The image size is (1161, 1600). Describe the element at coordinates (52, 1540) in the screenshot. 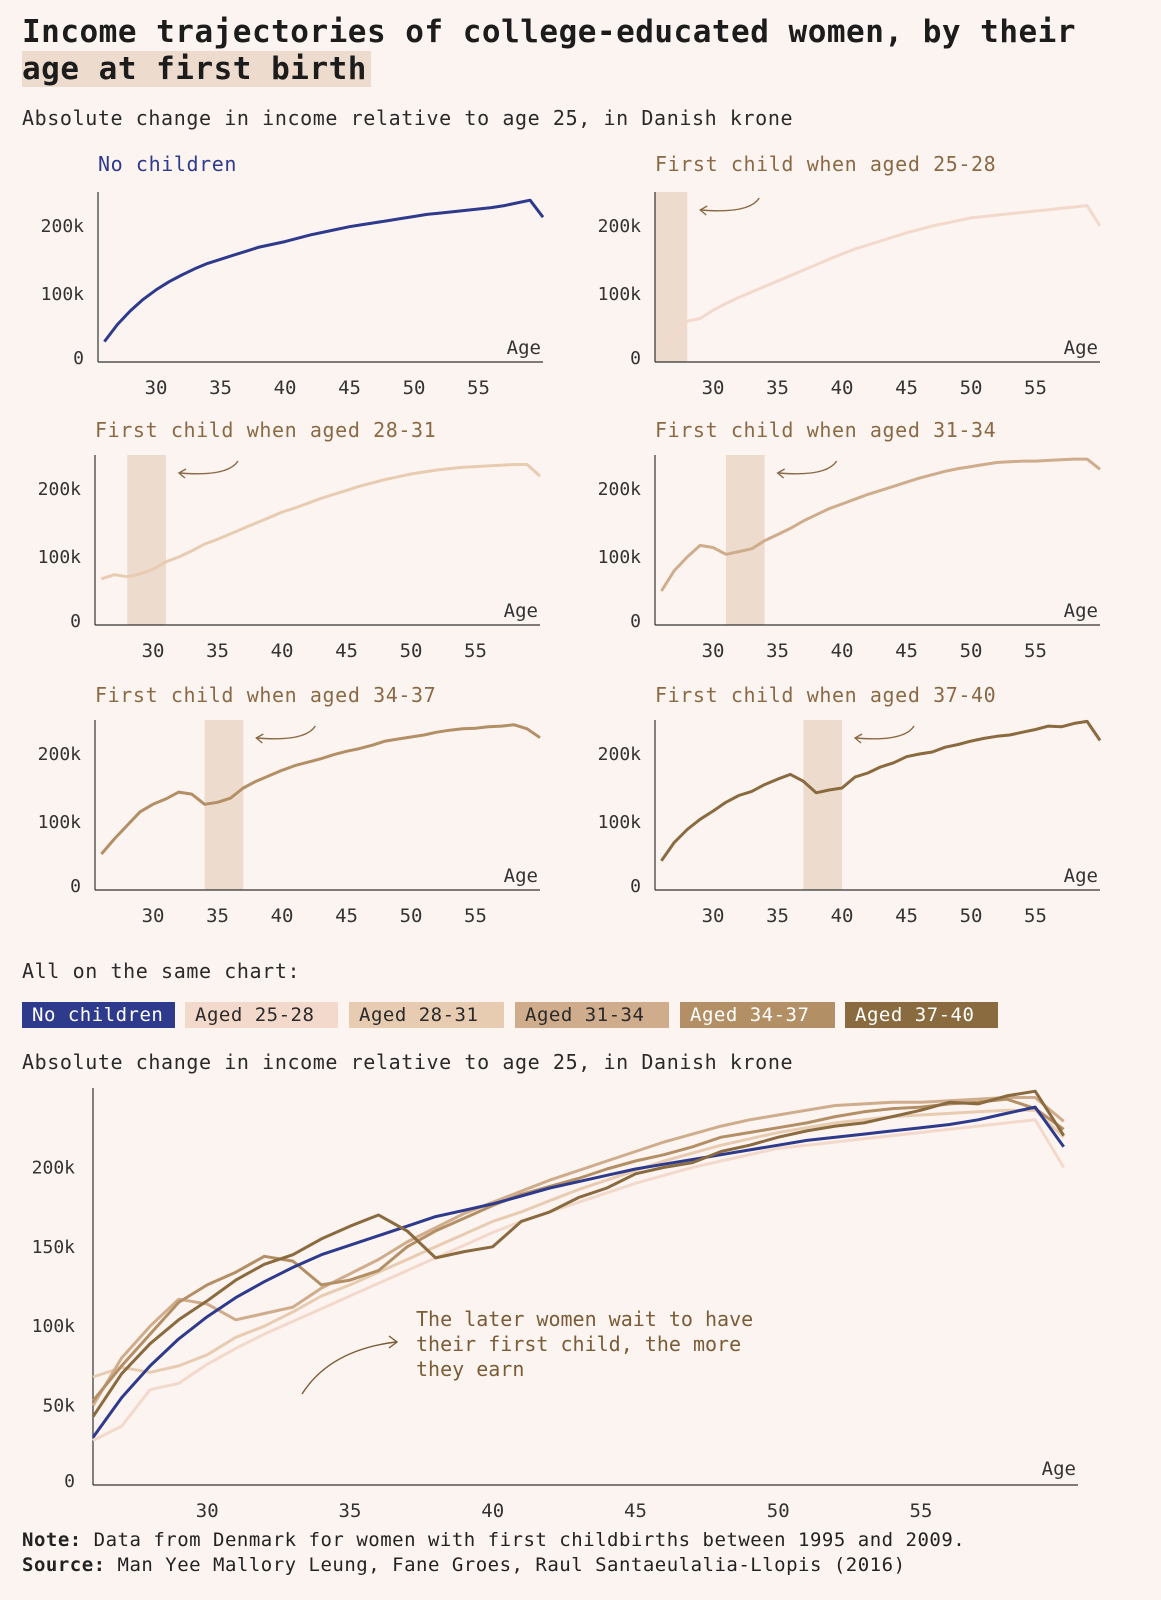

I see `note-label: Note:` at that location.